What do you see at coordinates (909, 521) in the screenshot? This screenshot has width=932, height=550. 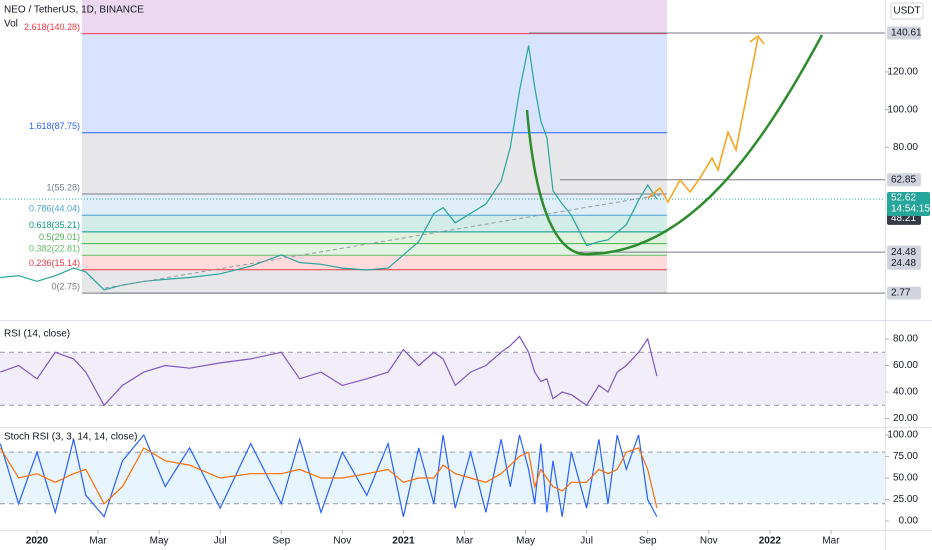 I see `y-tick-label: 0.00` at bounding box center [909, 521].